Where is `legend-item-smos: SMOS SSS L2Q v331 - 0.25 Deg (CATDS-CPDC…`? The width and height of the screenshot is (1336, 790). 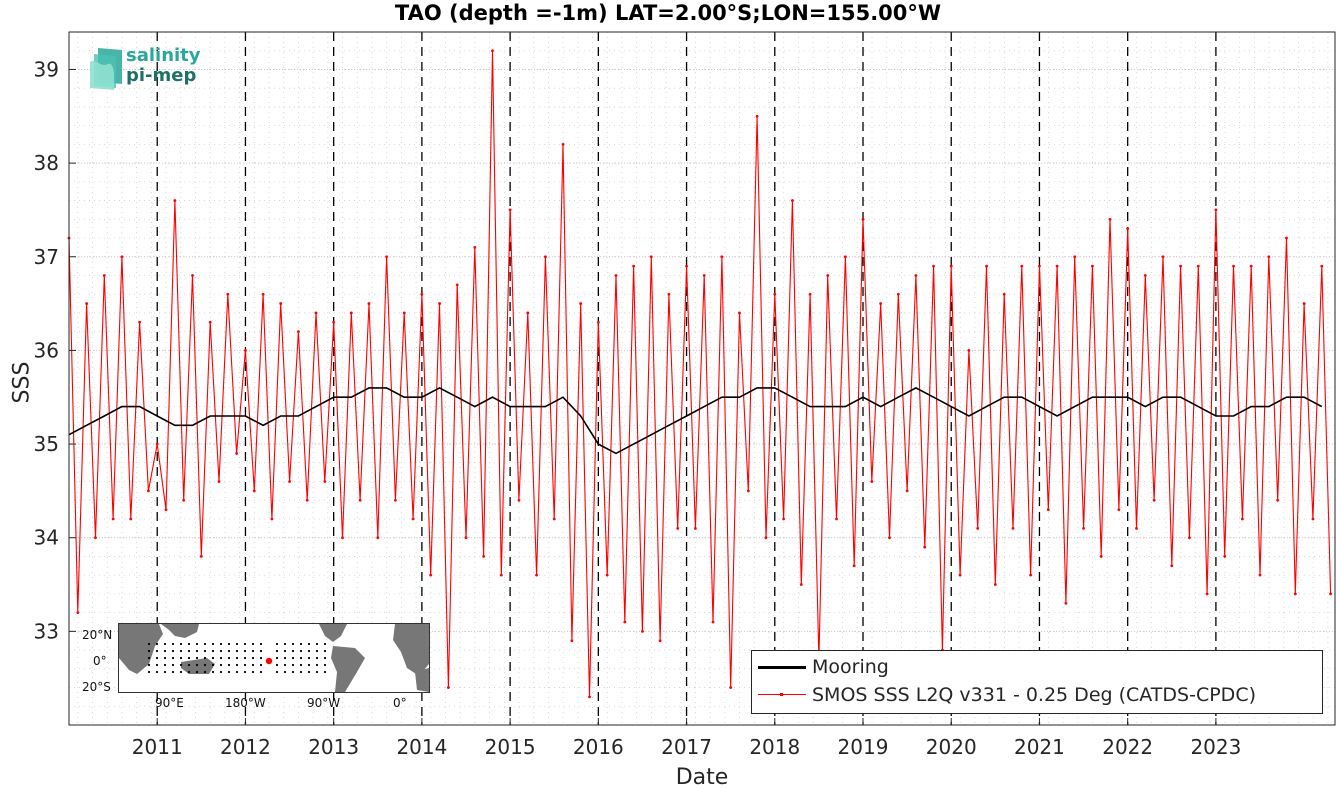 legend-item-smos: SMOS SSS L2Q v331 - 0.25 Deg (CATDS-CPDC… is located at coordinates (1007, 695).